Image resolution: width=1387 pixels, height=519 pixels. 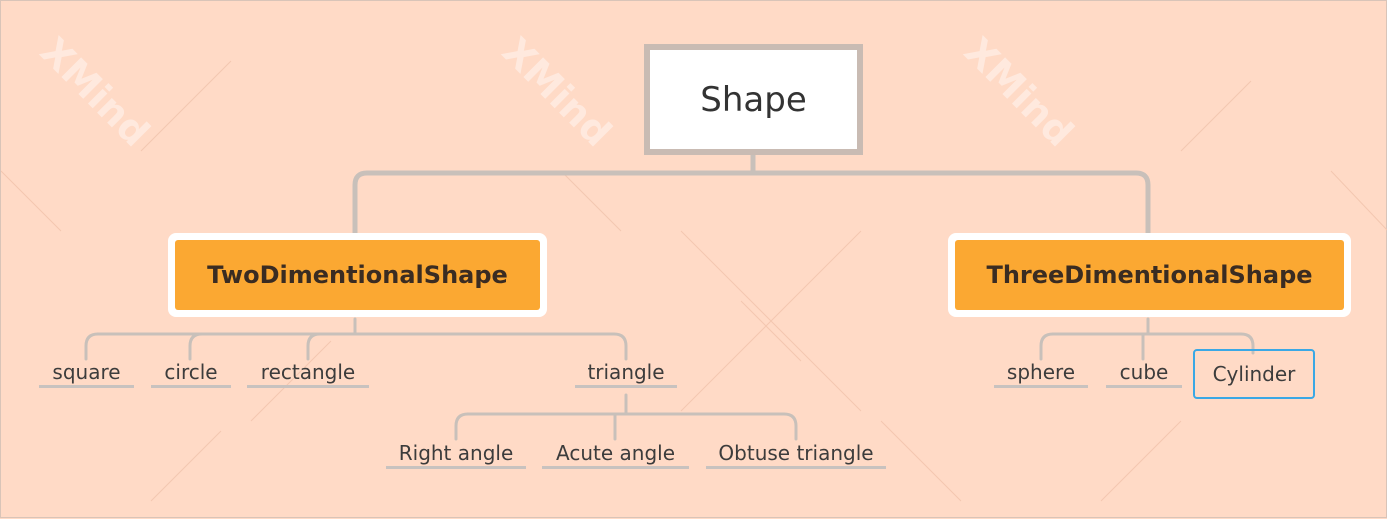 I want to click on subtopic-acute-angle: Acute angle, so click(x=615, y=454).